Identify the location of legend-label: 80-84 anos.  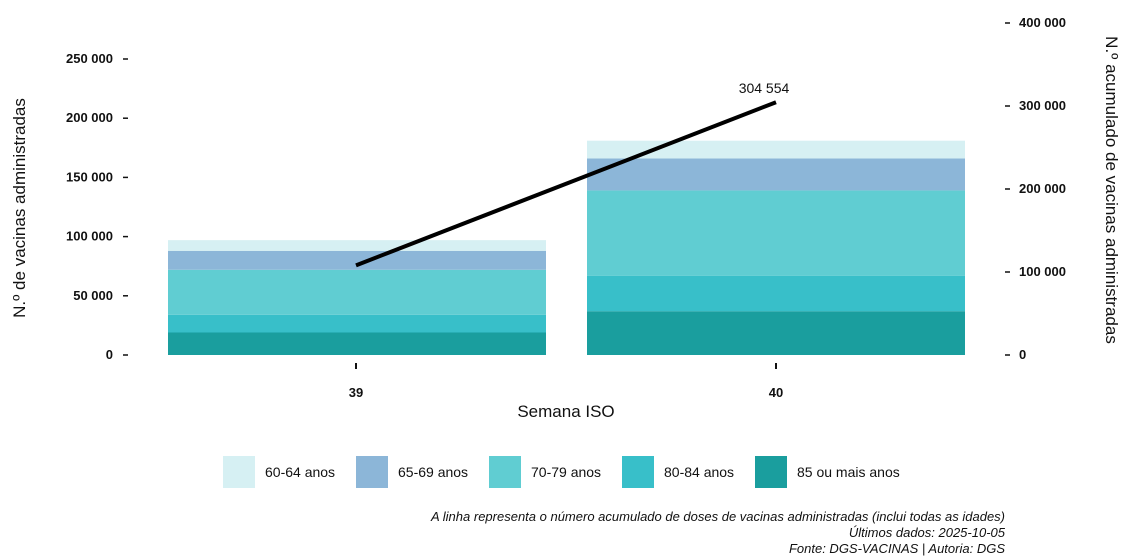
(699, 472).